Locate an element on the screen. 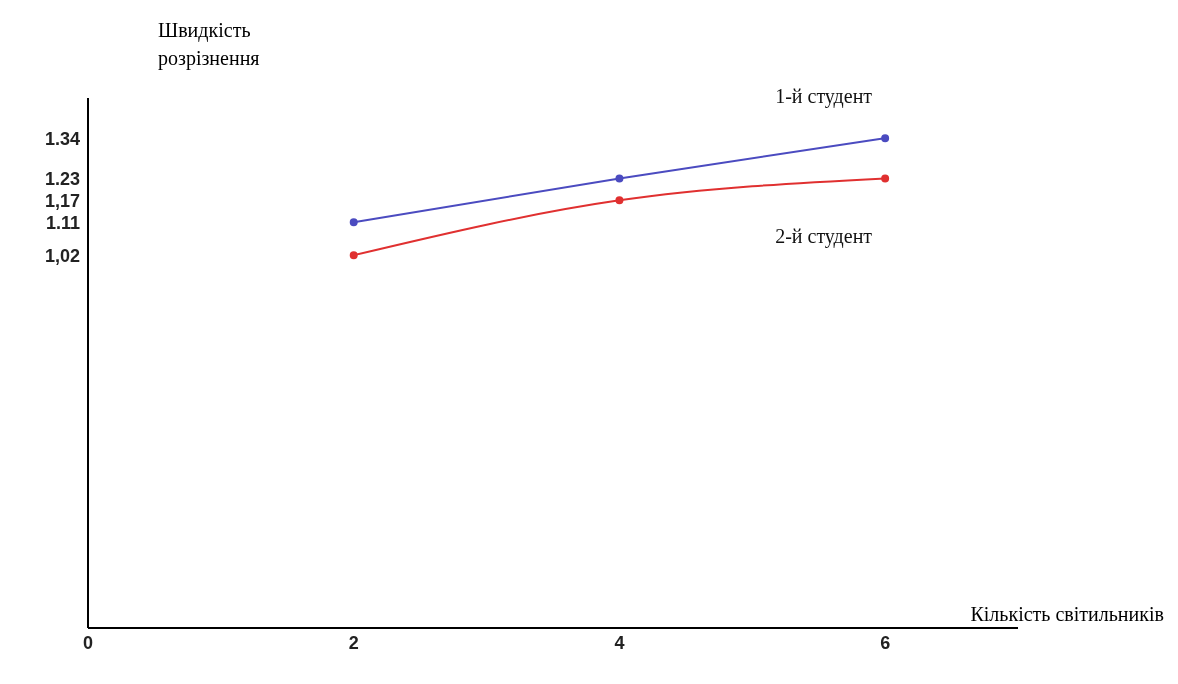  y-tick-label: 1,17 is located at coordinates (62, 200).